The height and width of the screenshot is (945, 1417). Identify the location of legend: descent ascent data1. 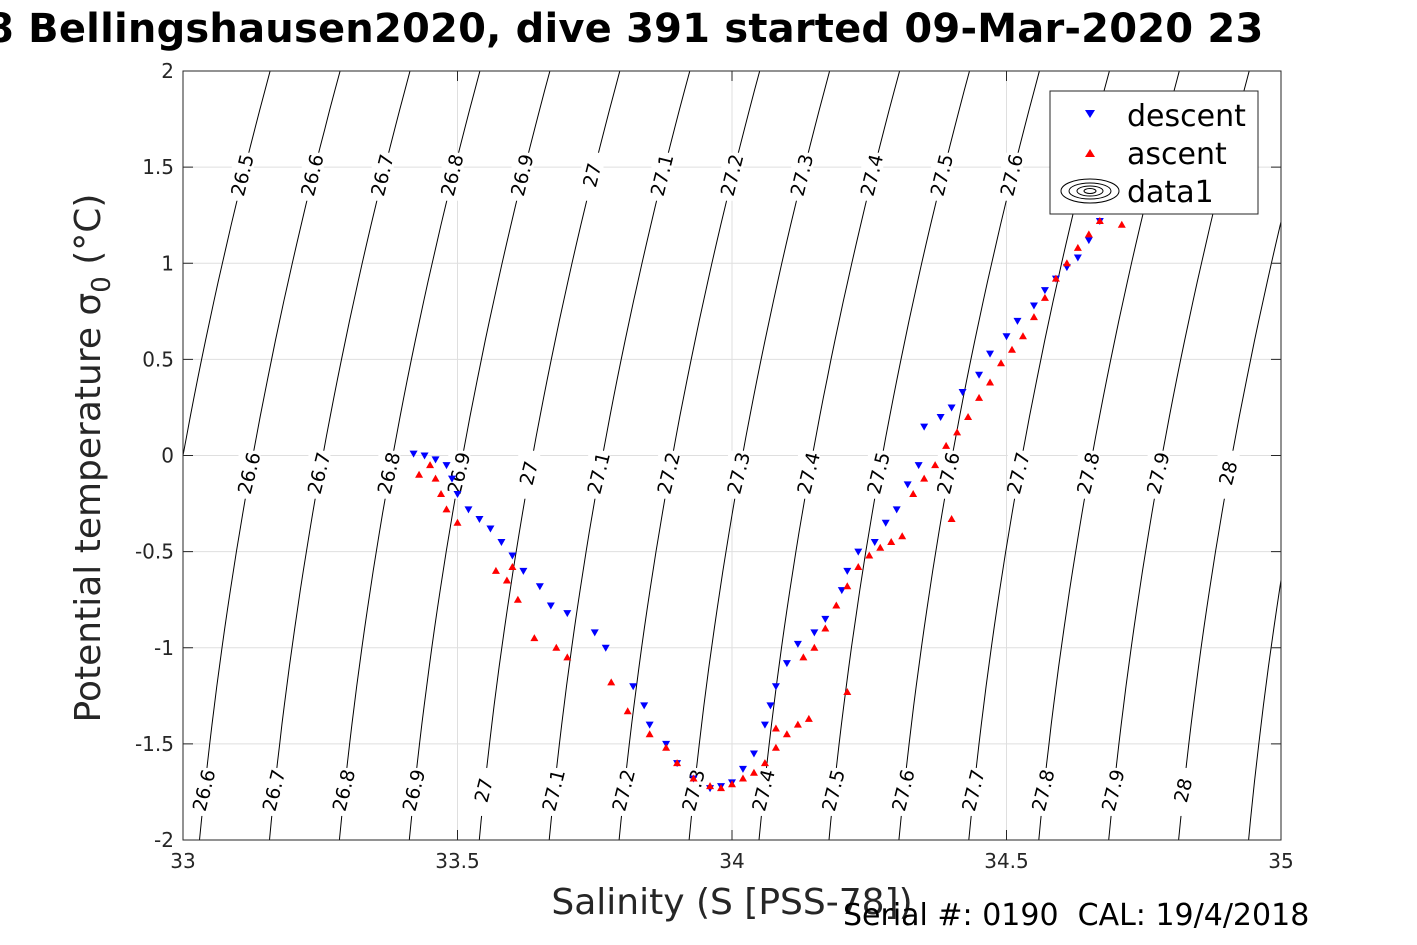
(1154, 152).